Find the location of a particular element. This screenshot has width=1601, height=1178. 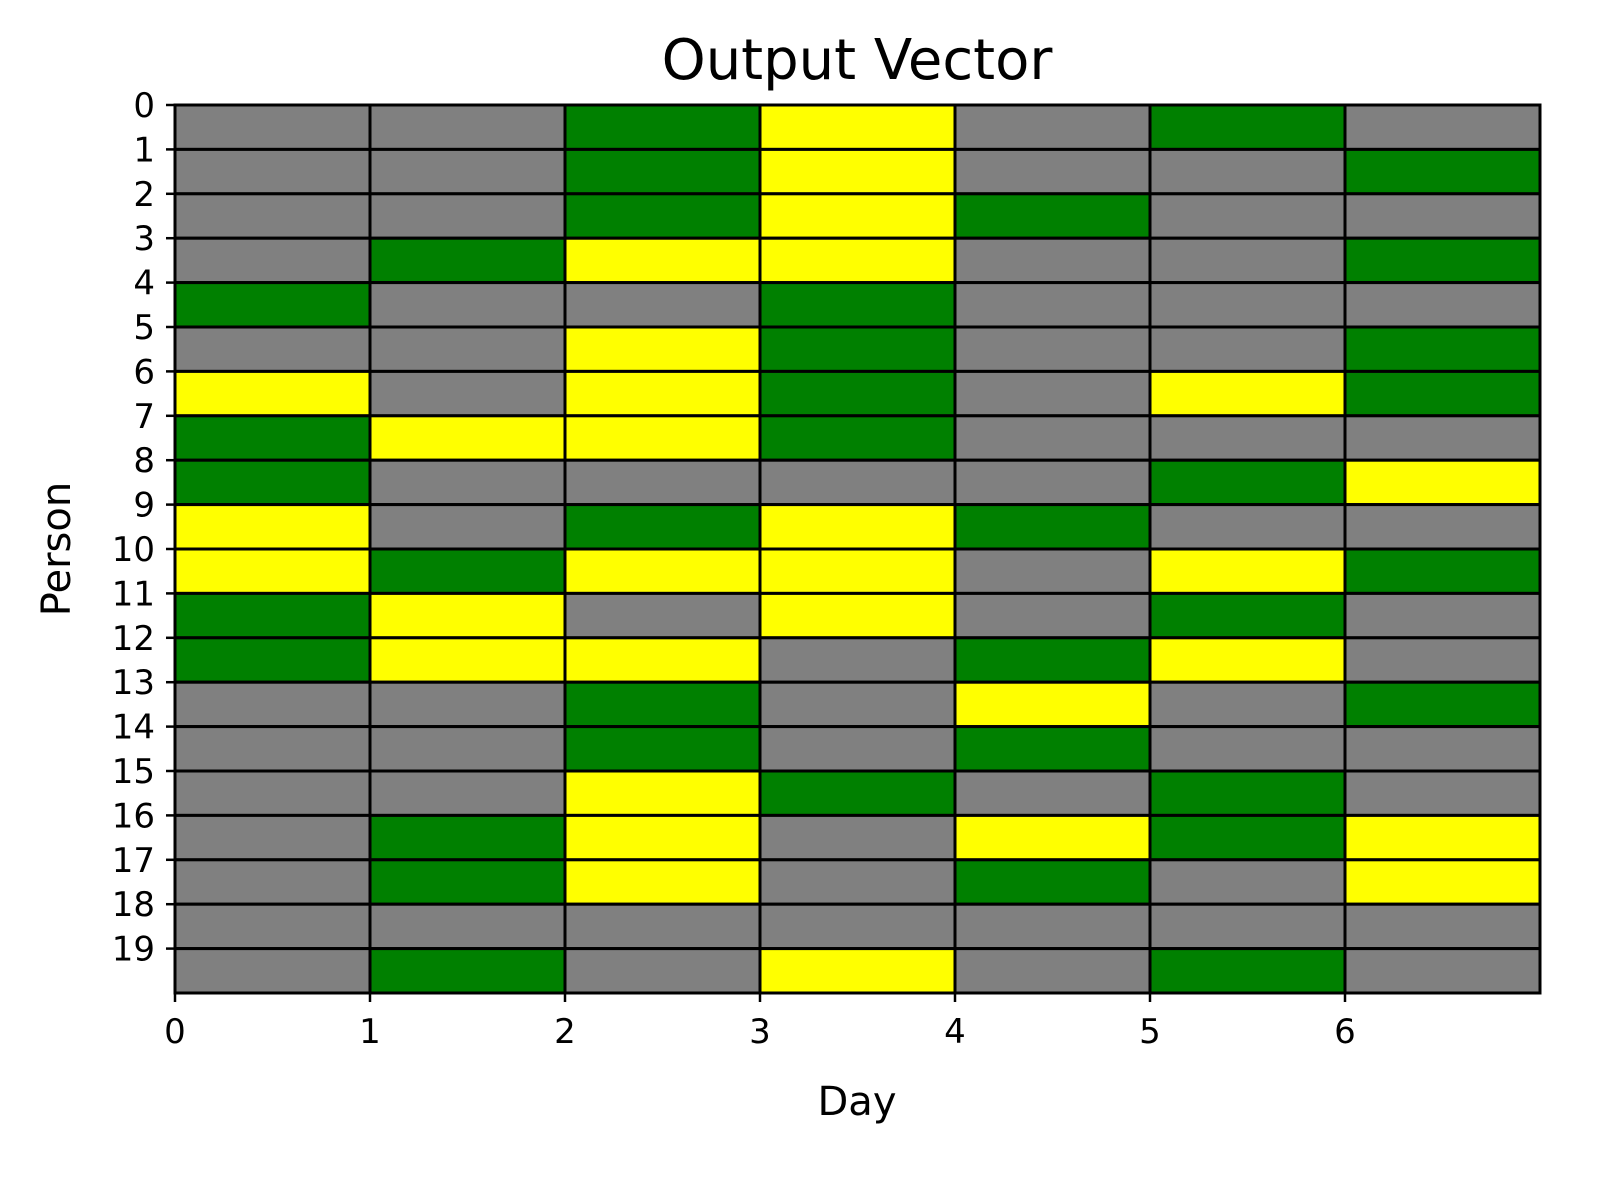

x-tick-label: 6 is located at coordinates (1345, 1032).